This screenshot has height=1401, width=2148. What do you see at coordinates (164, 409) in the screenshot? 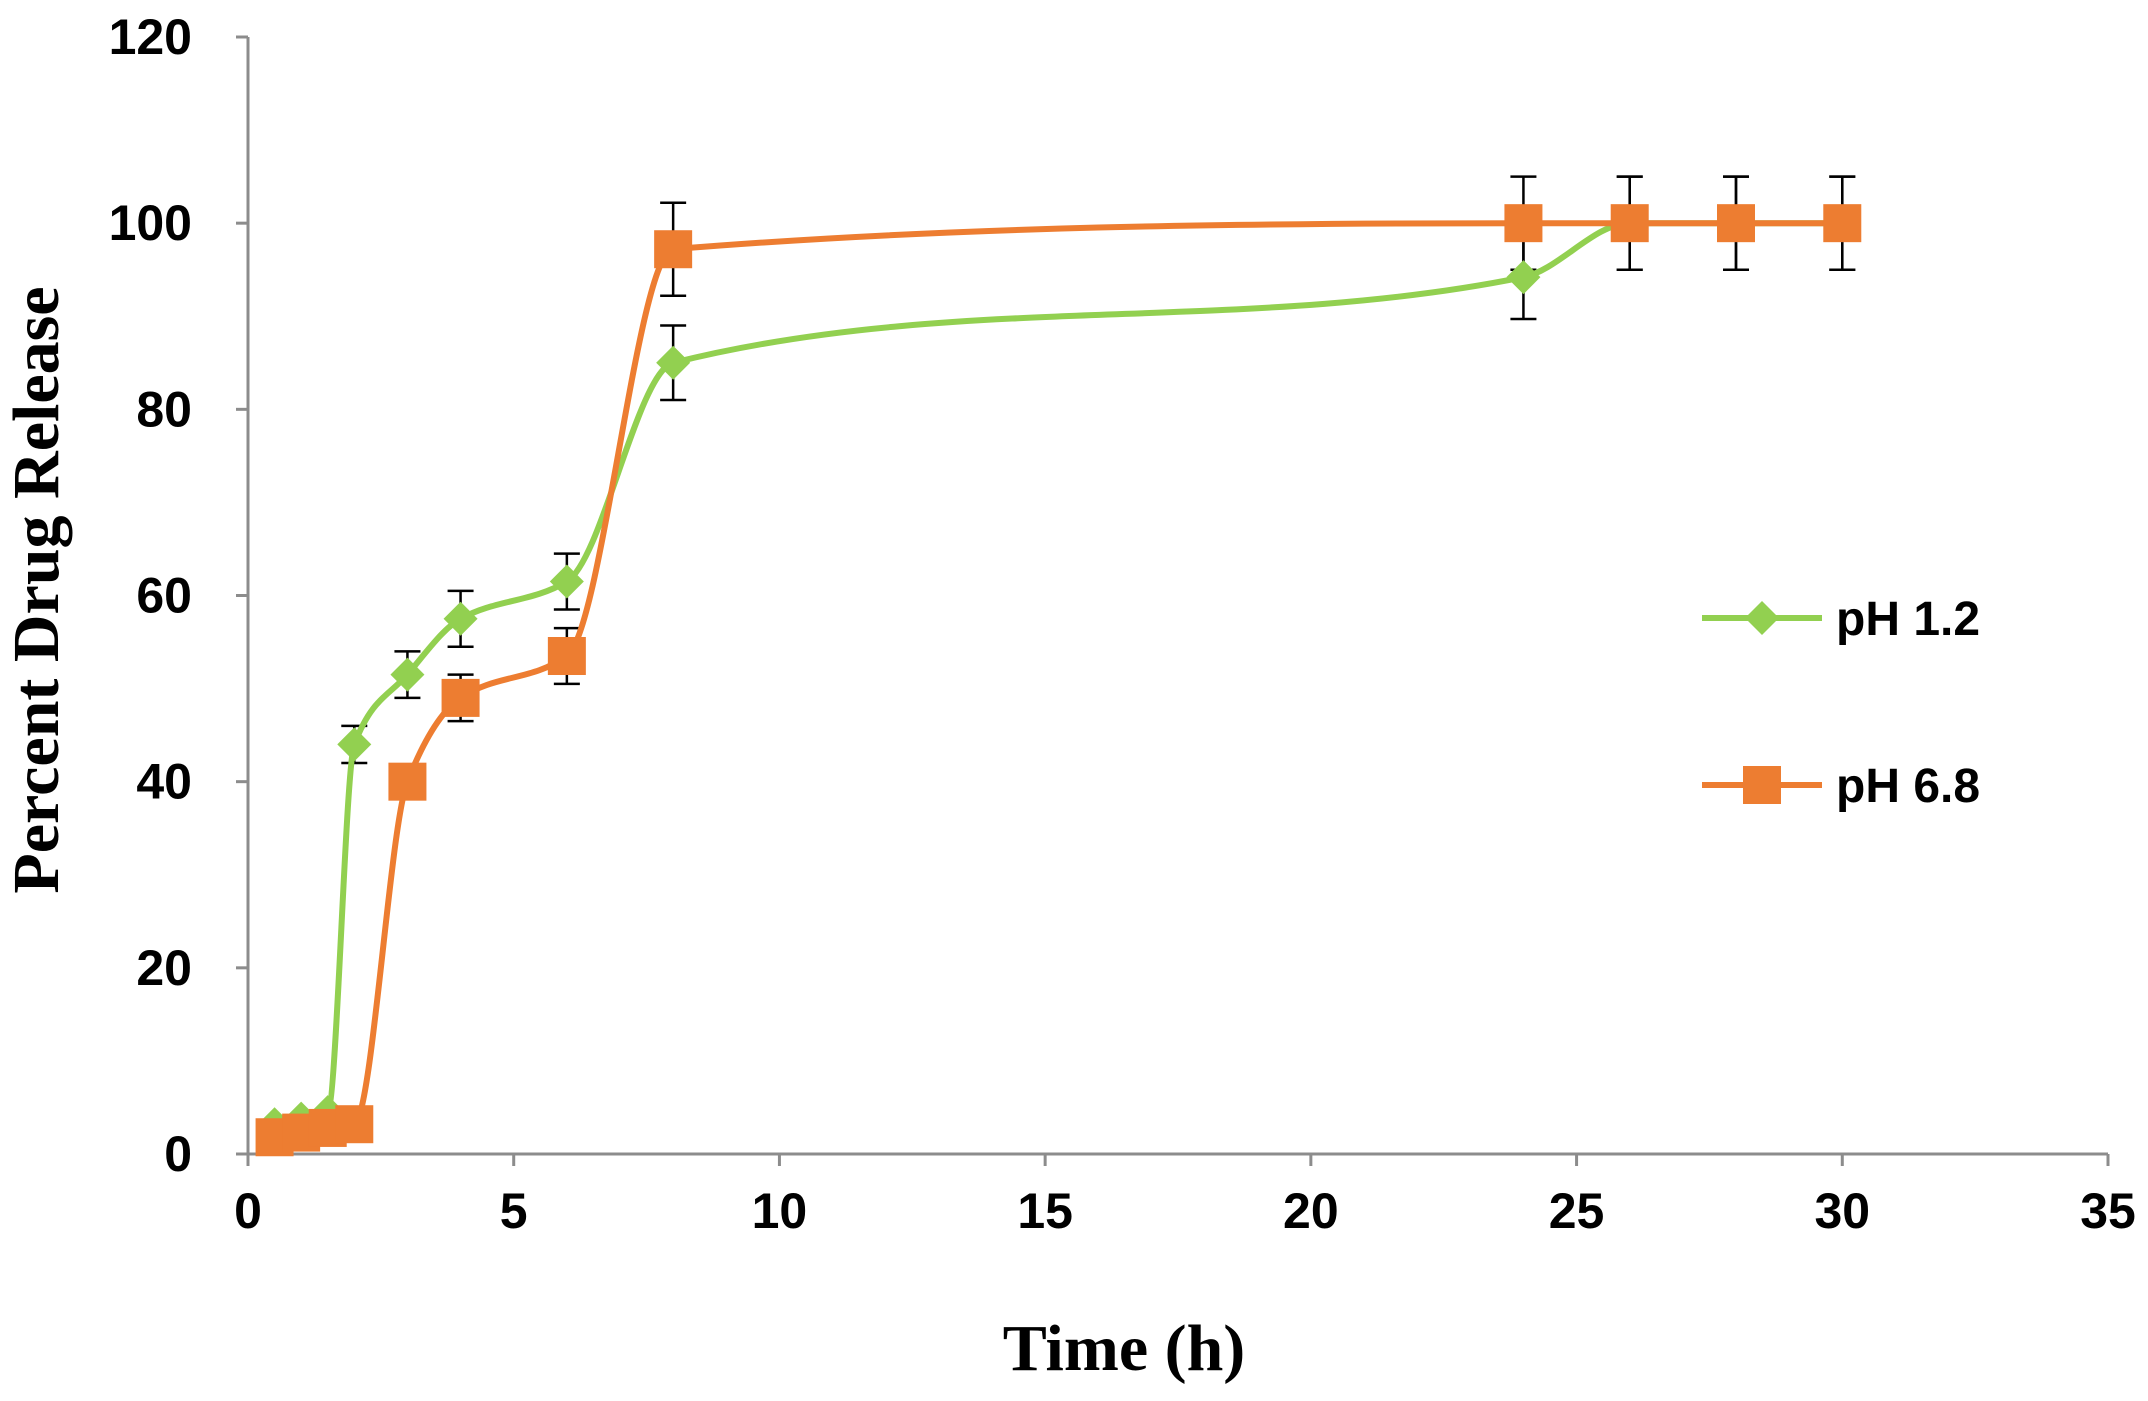
I see `y-tick-label: 80` at bounding box center [164, 409].